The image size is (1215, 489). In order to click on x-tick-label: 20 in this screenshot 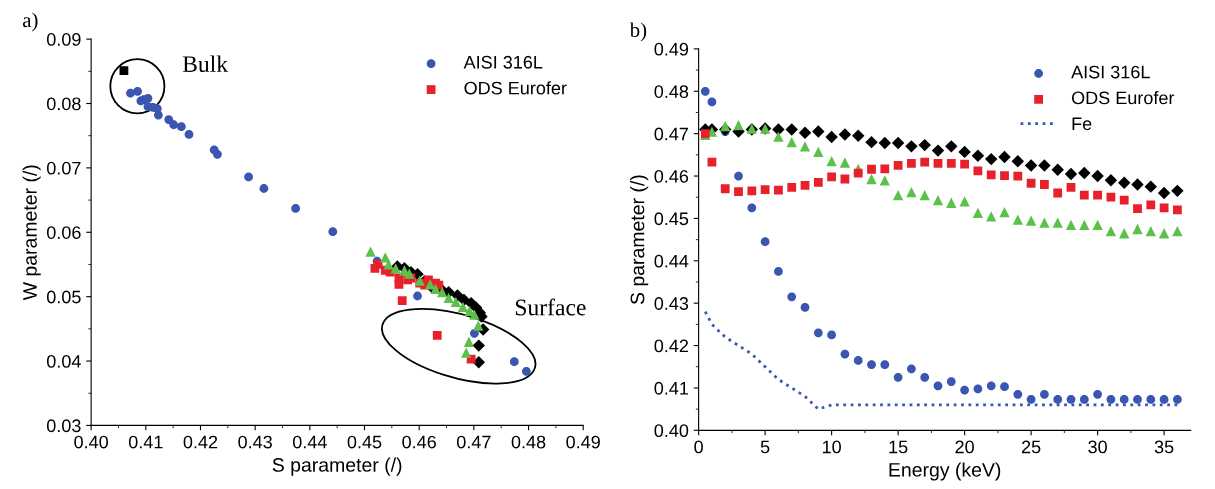, I will do `click(964, 447)`.